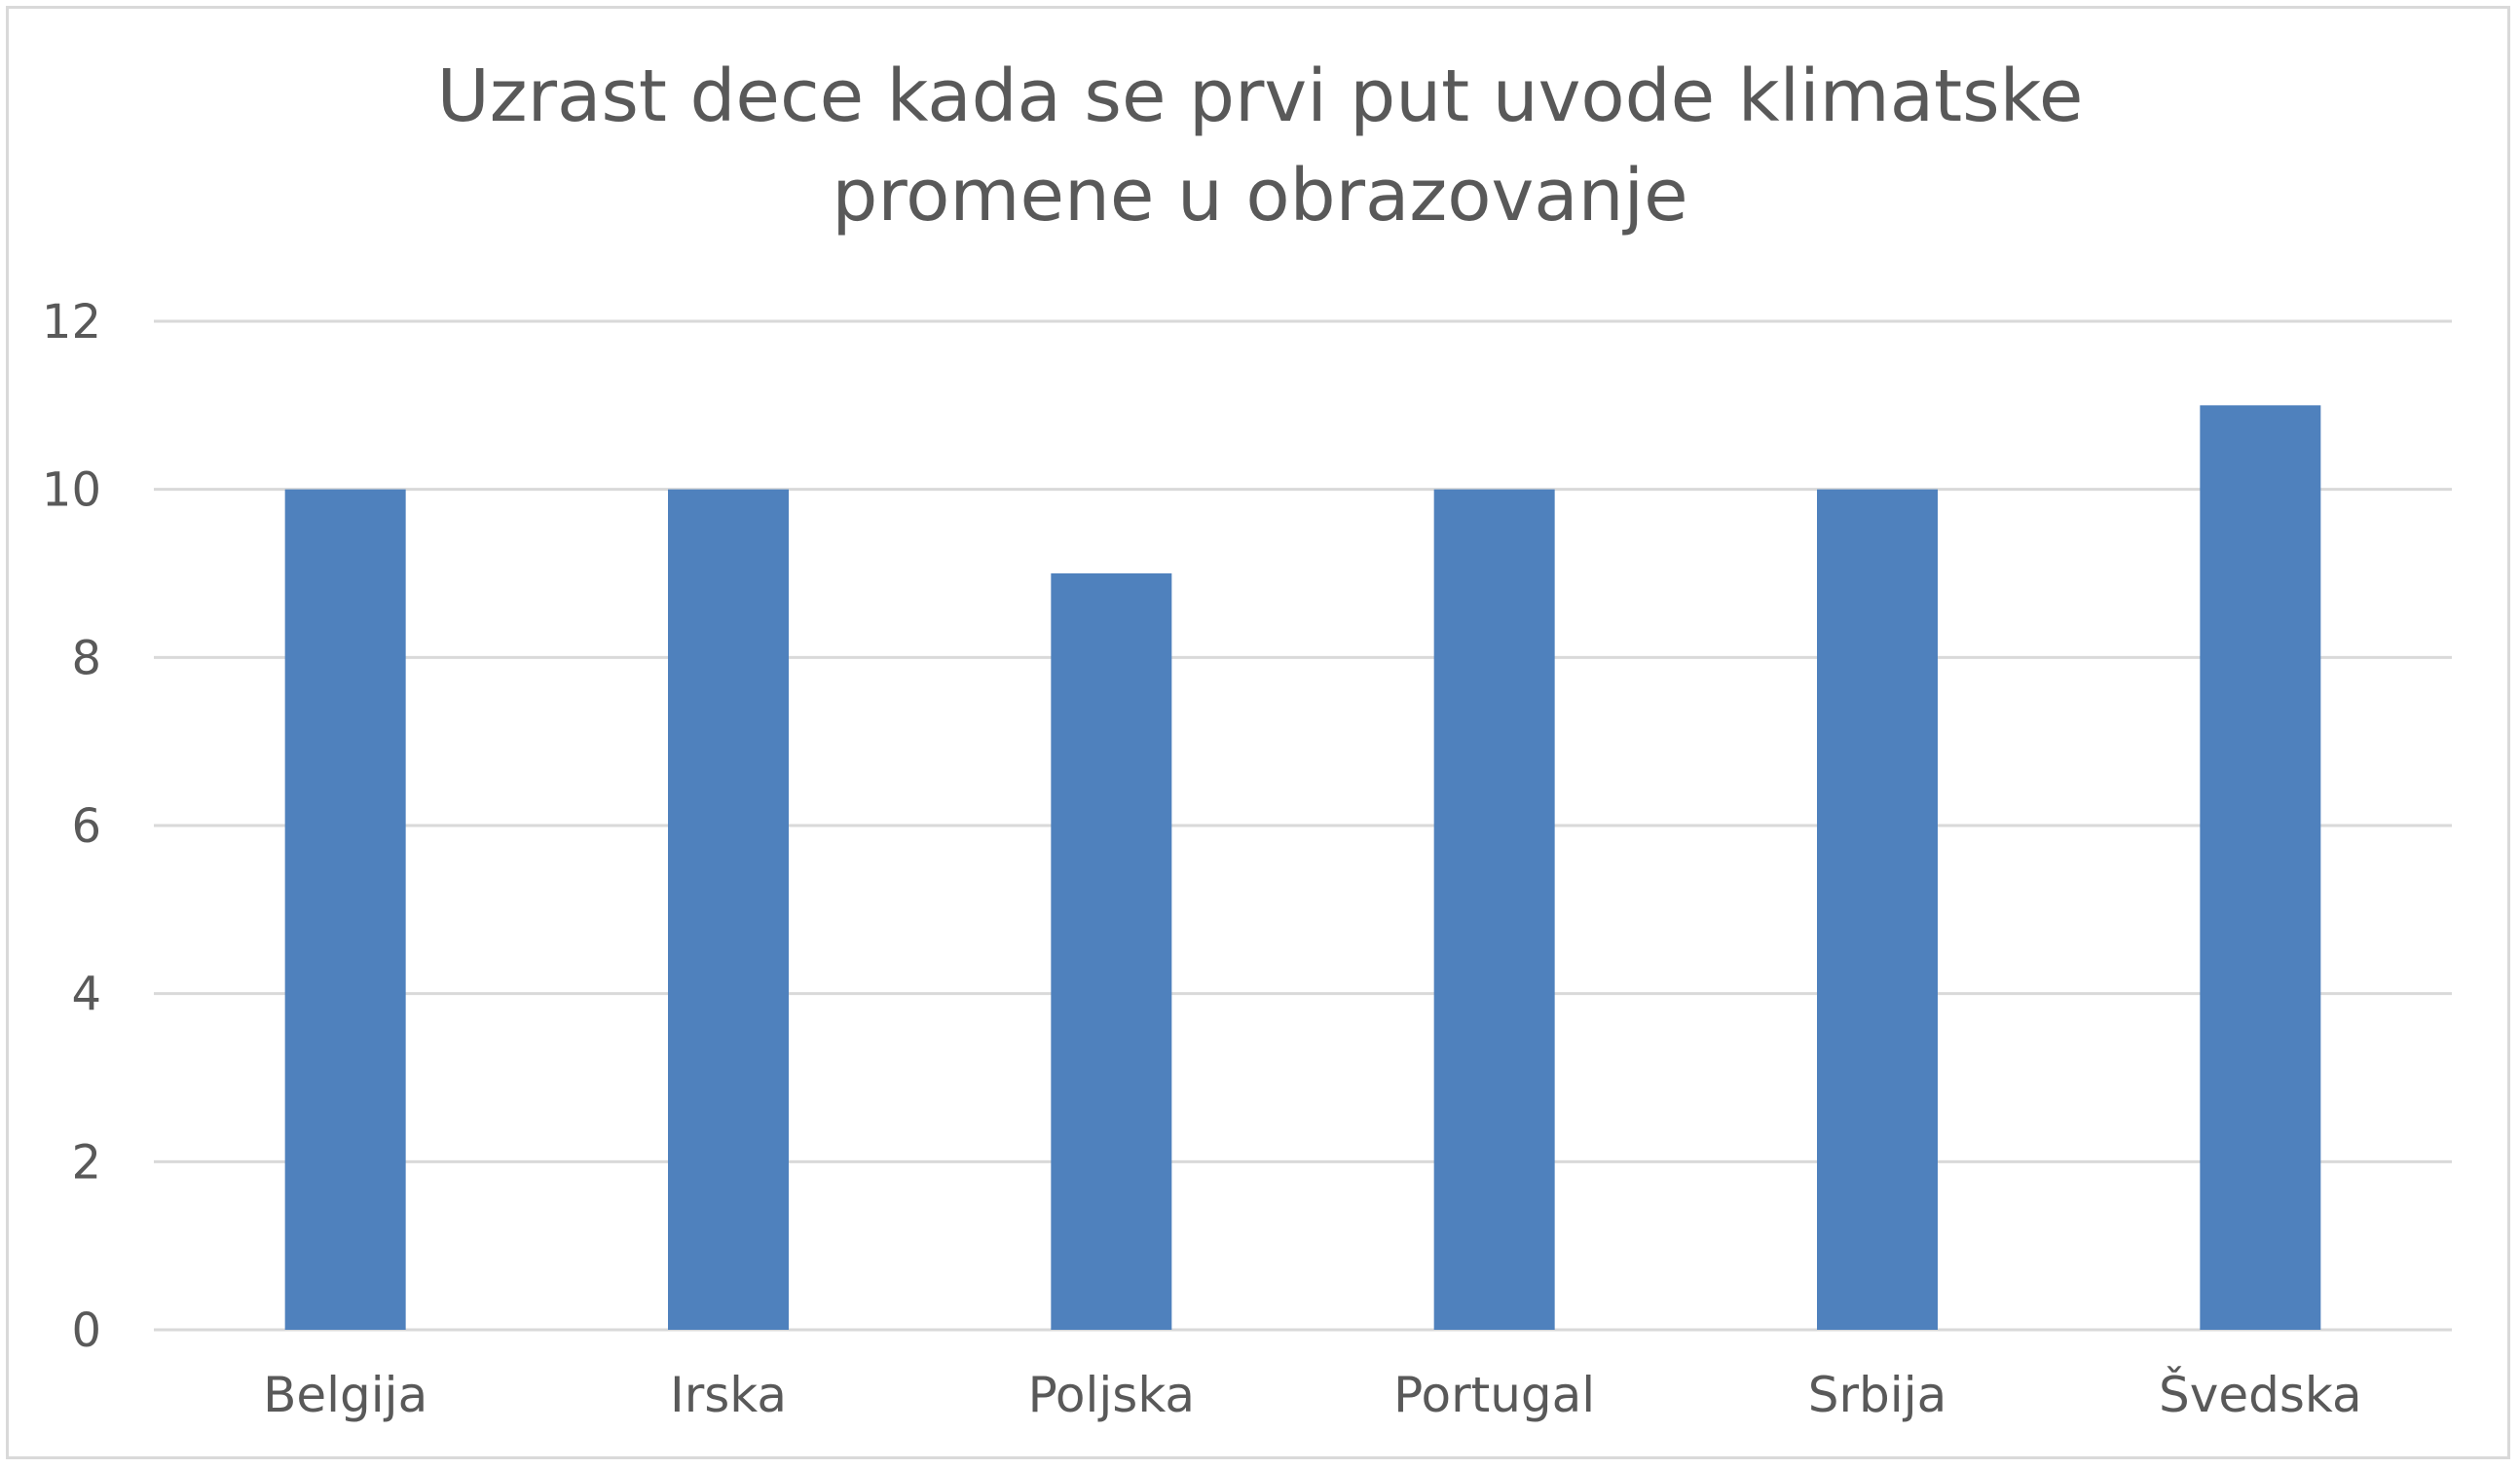  I want to click on x-category-label: Irska, so click(728, 1395).